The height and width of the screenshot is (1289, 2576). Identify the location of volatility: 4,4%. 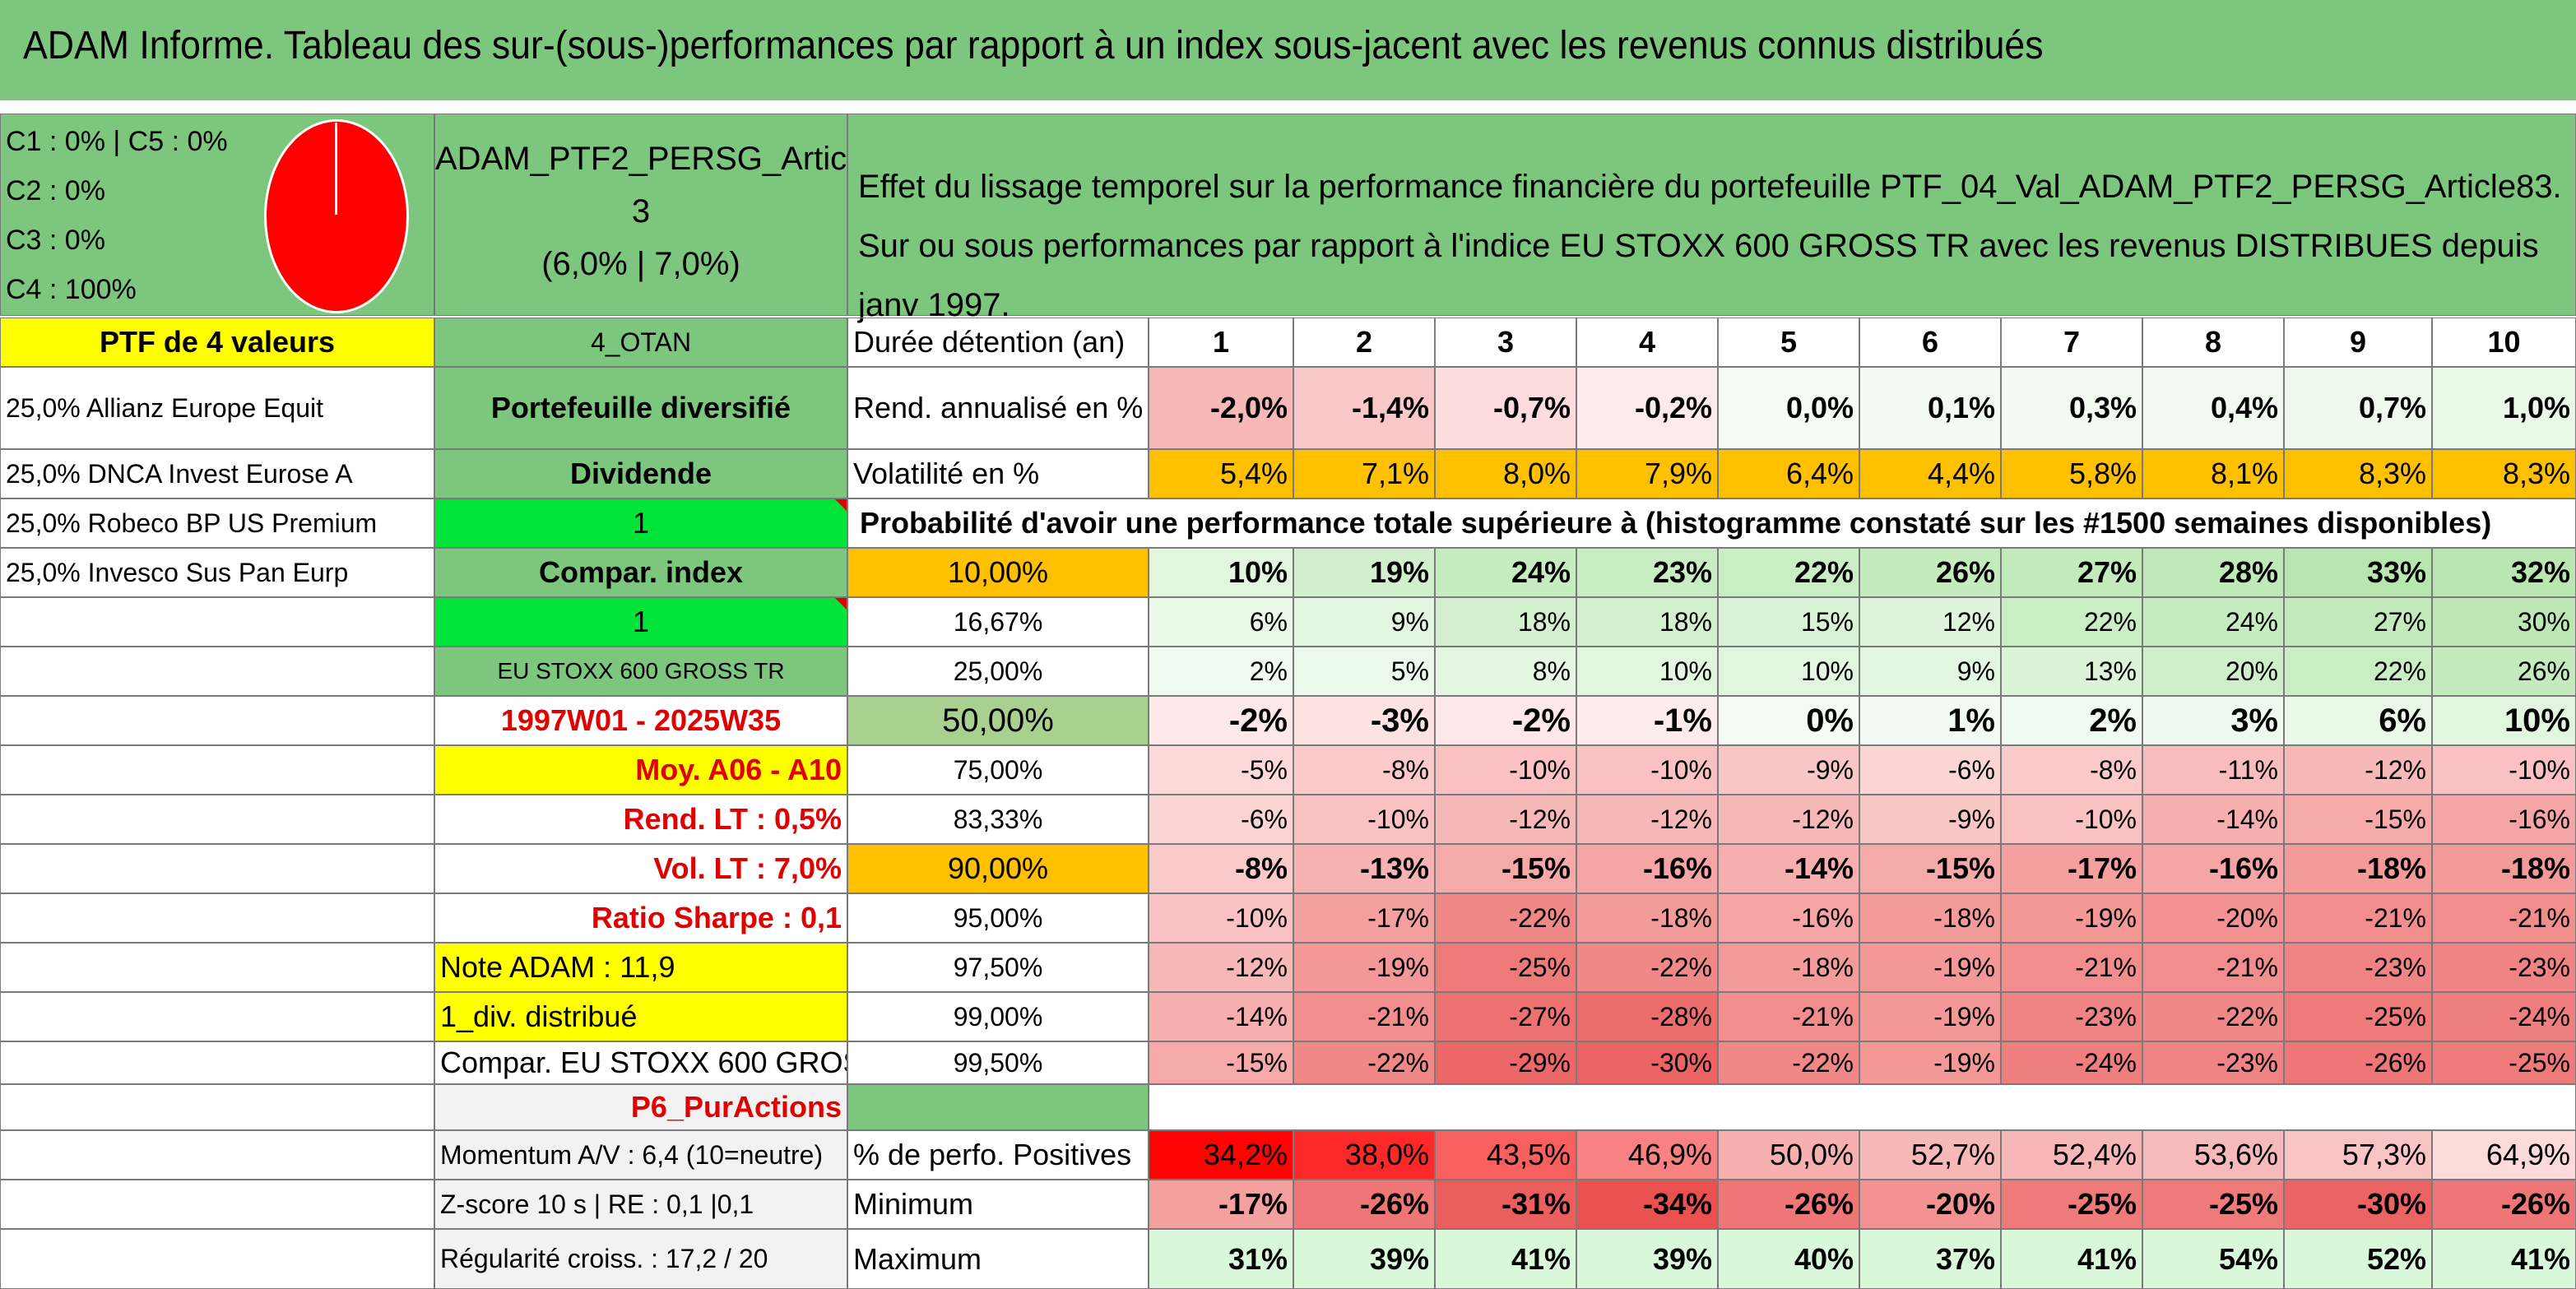
(1930, 473).